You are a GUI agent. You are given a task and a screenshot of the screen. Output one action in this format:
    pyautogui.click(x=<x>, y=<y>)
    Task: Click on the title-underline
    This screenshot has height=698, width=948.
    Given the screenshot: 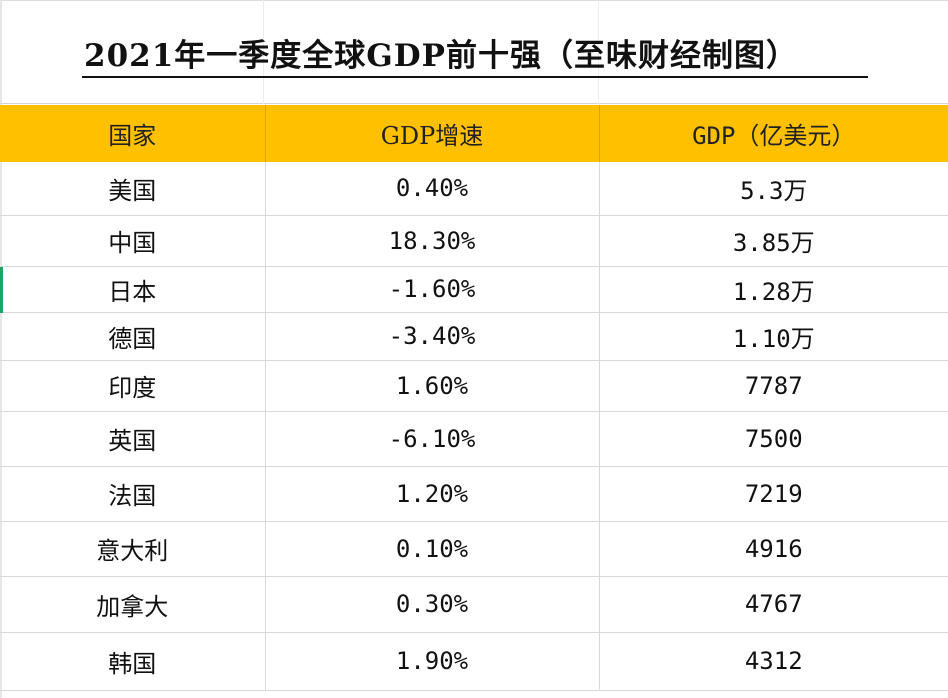 What is the action you would take?
    pyautogui.click(x=475, y=77)
    